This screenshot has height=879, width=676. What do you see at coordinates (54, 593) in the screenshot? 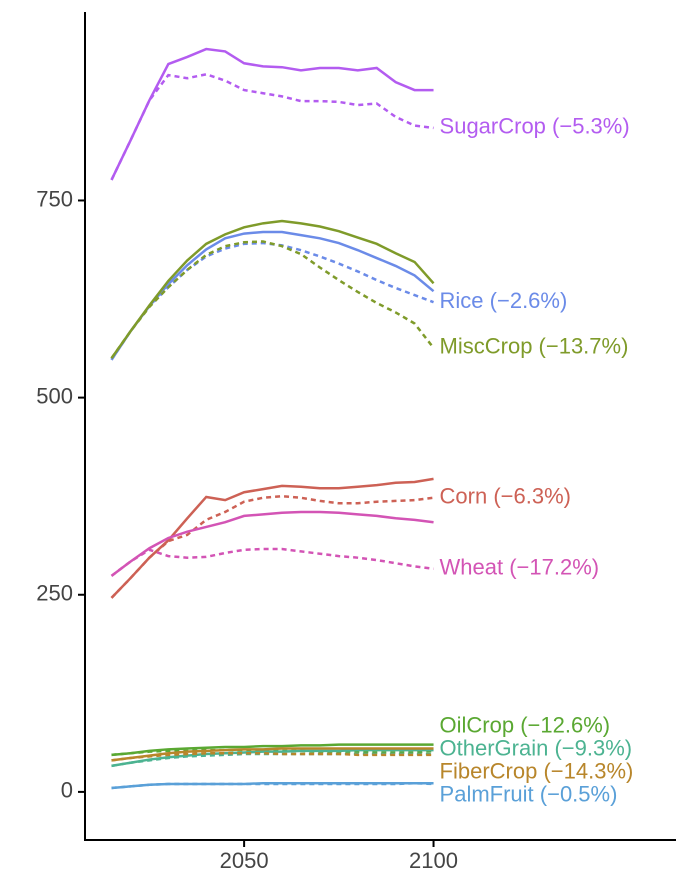
I see `y-tick-label: 250` at bounding box center [54, 593].